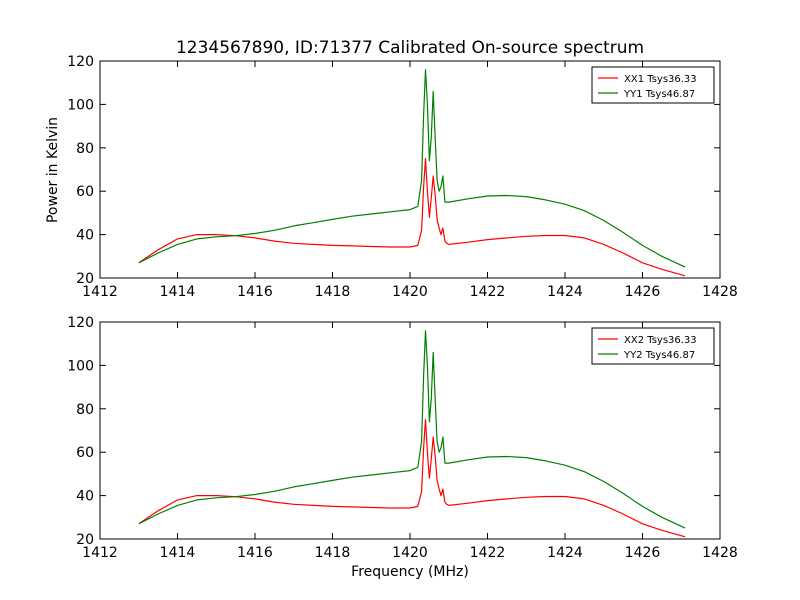 The height and width of the screenshot is (600, 800). I want to click on top-y-axis-label: Power in Kelvin, so click(53, 170).